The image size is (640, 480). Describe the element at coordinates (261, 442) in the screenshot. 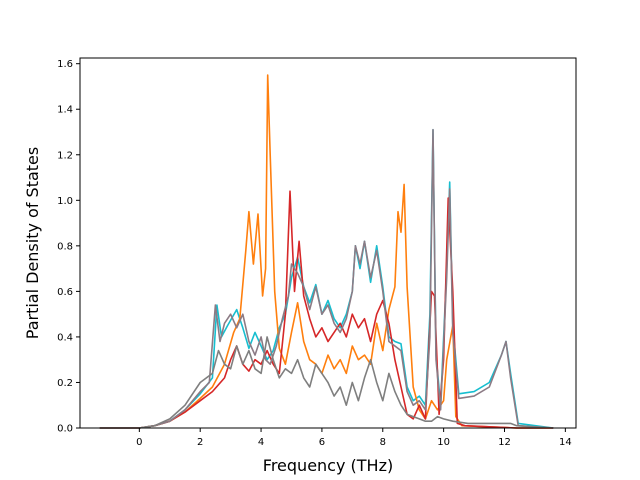

I see `x-tick-label: 4` at that location.